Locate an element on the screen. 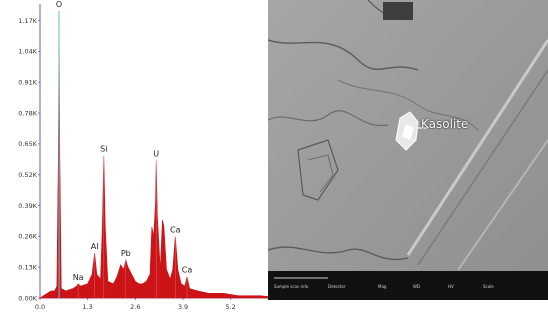  info-bar-text-4: WD is located at coordinates (416, 286).